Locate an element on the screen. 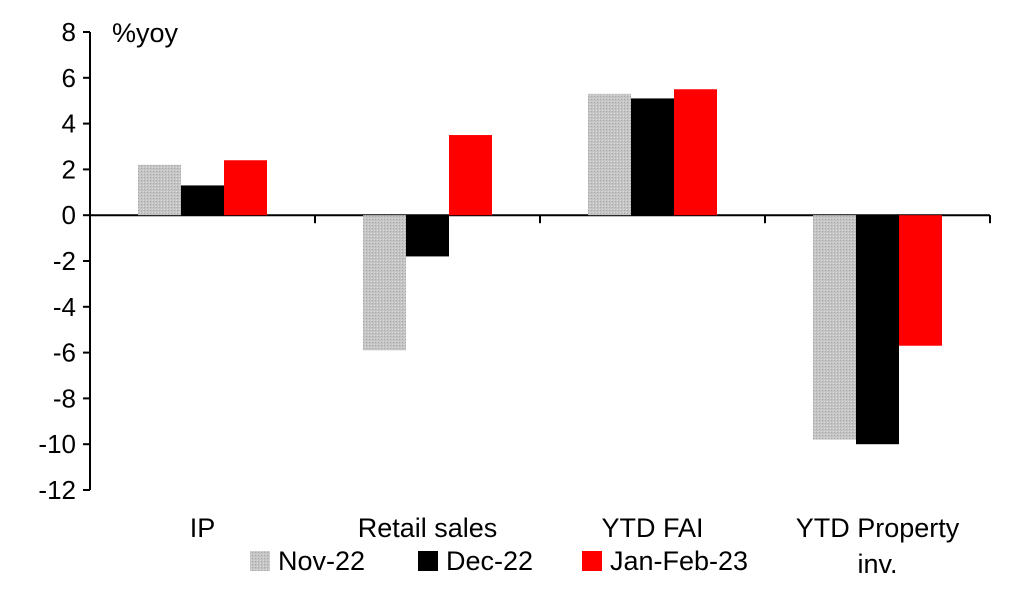 The height and width of the screenshot is (614, 1022). category-labels: IP Retail sales YTD FAI YTD Property inv. is located at coordinates (575, 546).